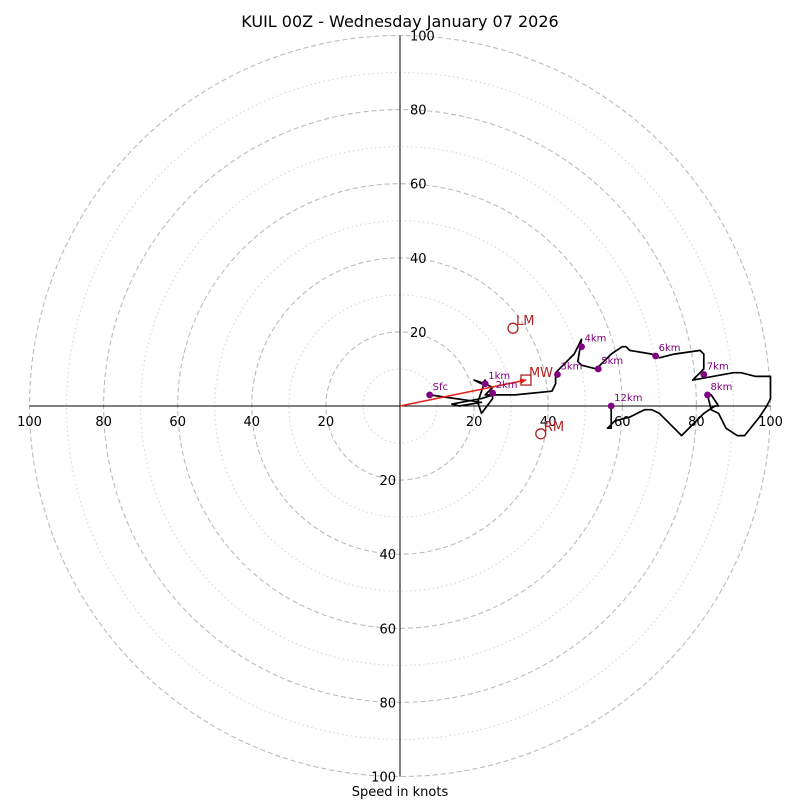  I want to click on tick-label-bottom-60: 60, so click(387, 629).